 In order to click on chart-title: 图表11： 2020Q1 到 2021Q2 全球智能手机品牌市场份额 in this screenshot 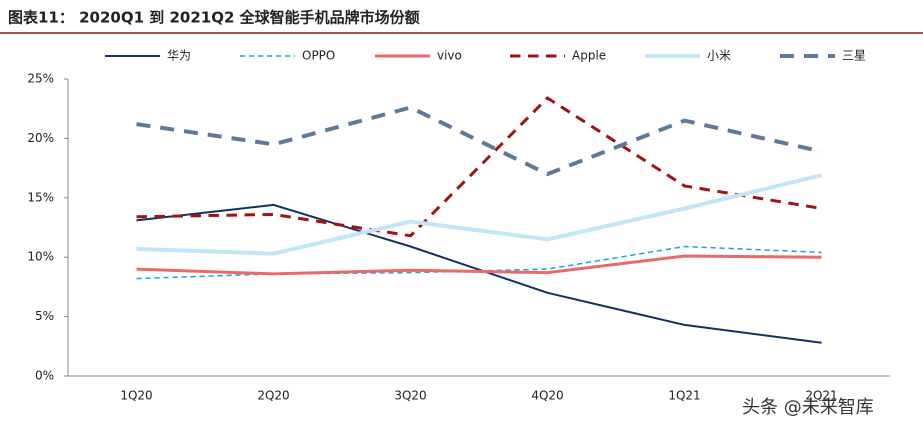, I will do `click(214, 18)`.